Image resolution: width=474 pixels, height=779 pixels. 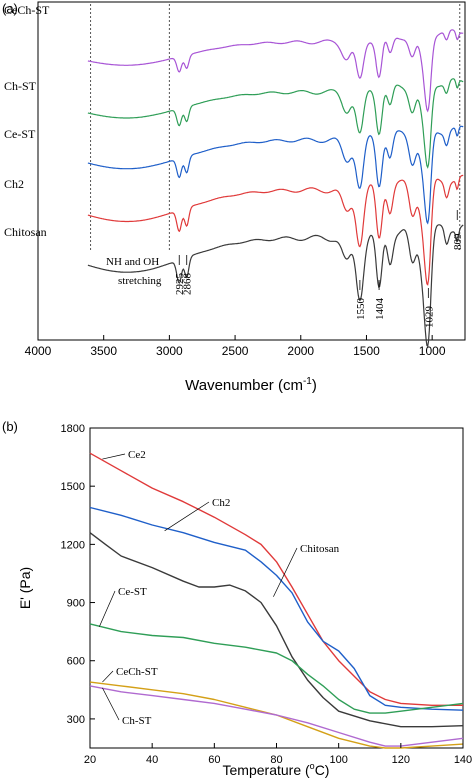 I want to click on peak-label: 1550, so click(x=361, y=309).